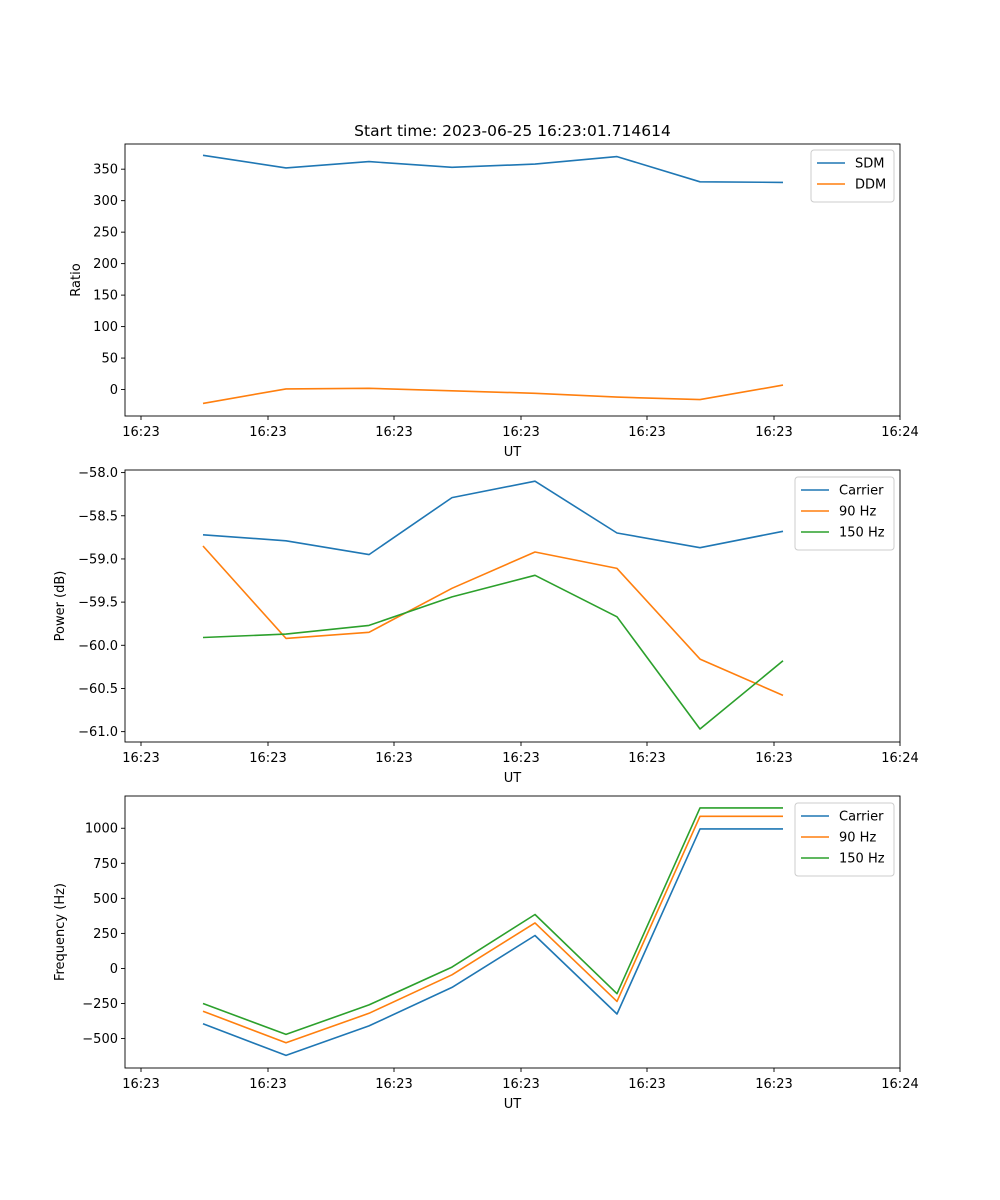 This screenshot has height=1200, width=1000. I want to click on y-tick-label: −60.0, so click(98, 646).